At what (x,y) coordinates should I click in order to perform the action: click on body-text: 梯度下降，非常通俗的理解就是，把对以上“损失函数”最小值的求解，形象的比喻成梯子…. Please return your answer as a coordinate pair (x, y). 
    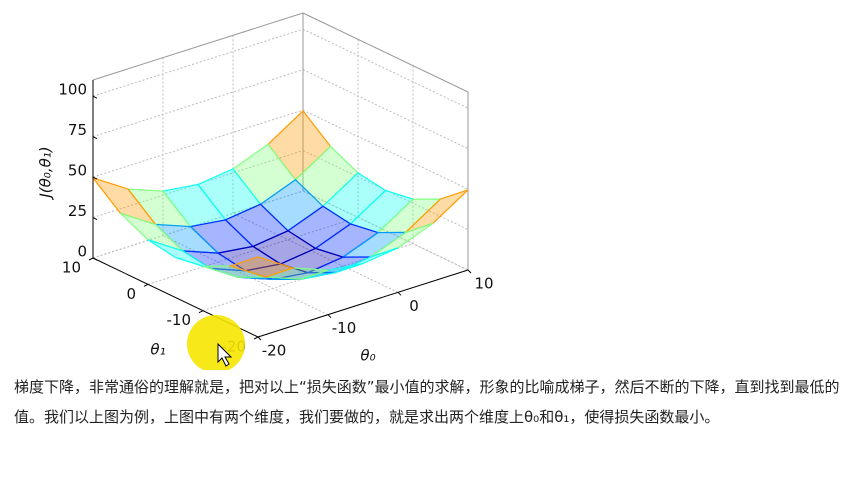
    Looking at the image, I should click on (427, 402).